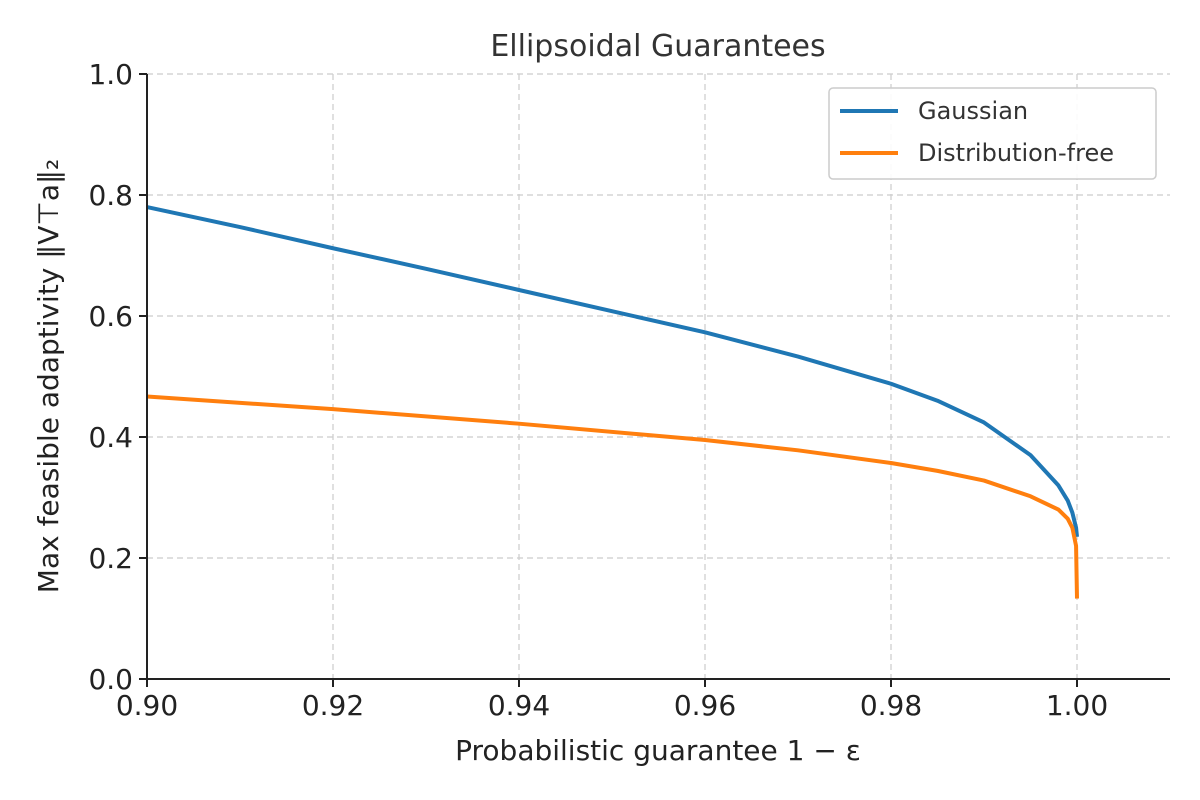 The image size is (1200, 800). Describe the element at coordinates (110, 74) in the screenshot. I see `y-tick-label: 1.0` at that location.